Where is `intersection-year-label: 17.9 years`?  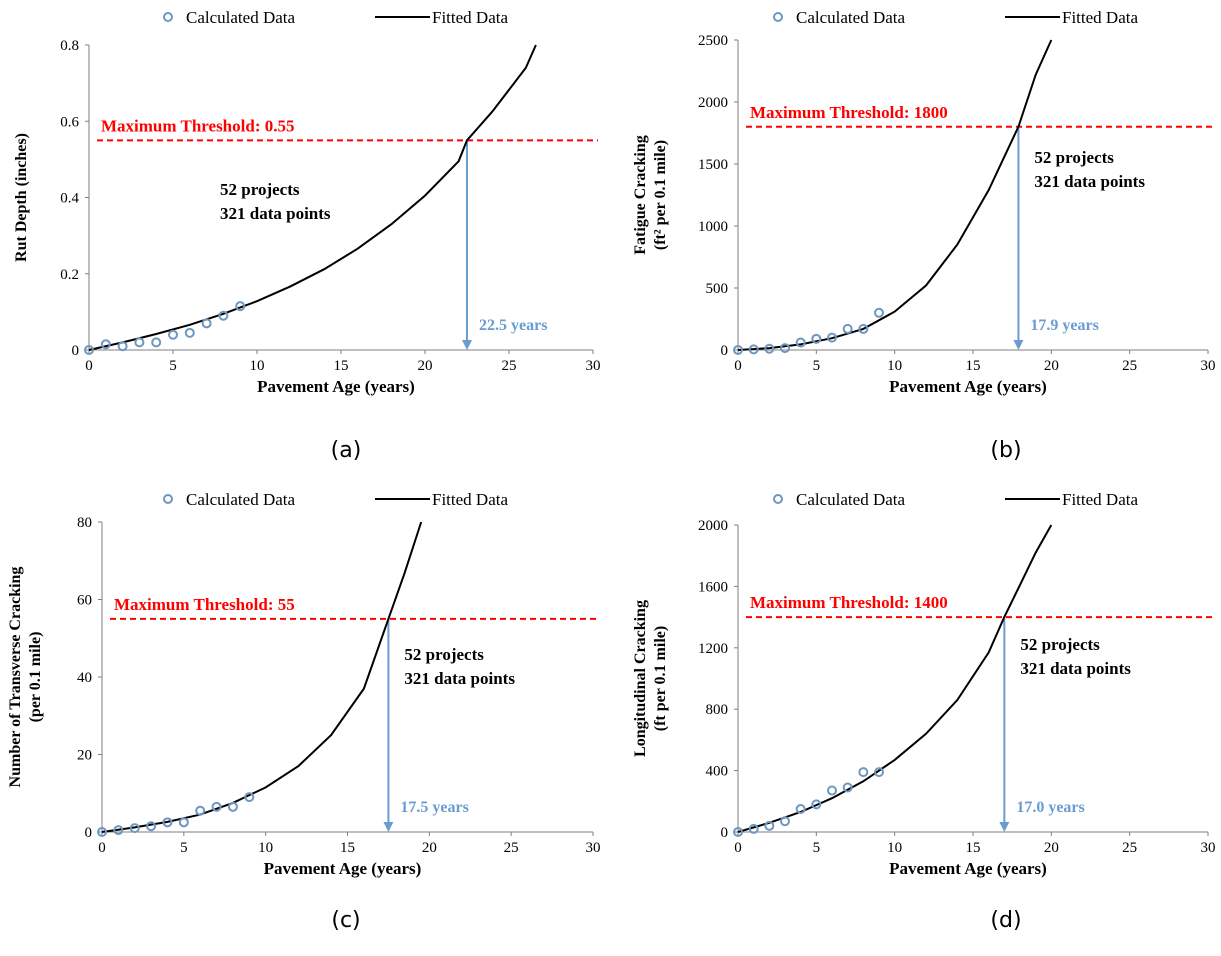
intersection-year-label: 17.9 years is located at coordinates (1064, 325).